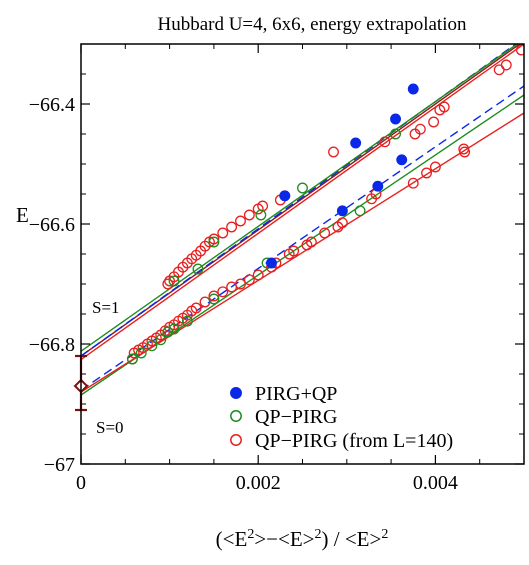 The image size is (529, 565). Describe the element at coordinates (110, 427) in the screenshot. I see `annotation-s0: S=0` at that location.